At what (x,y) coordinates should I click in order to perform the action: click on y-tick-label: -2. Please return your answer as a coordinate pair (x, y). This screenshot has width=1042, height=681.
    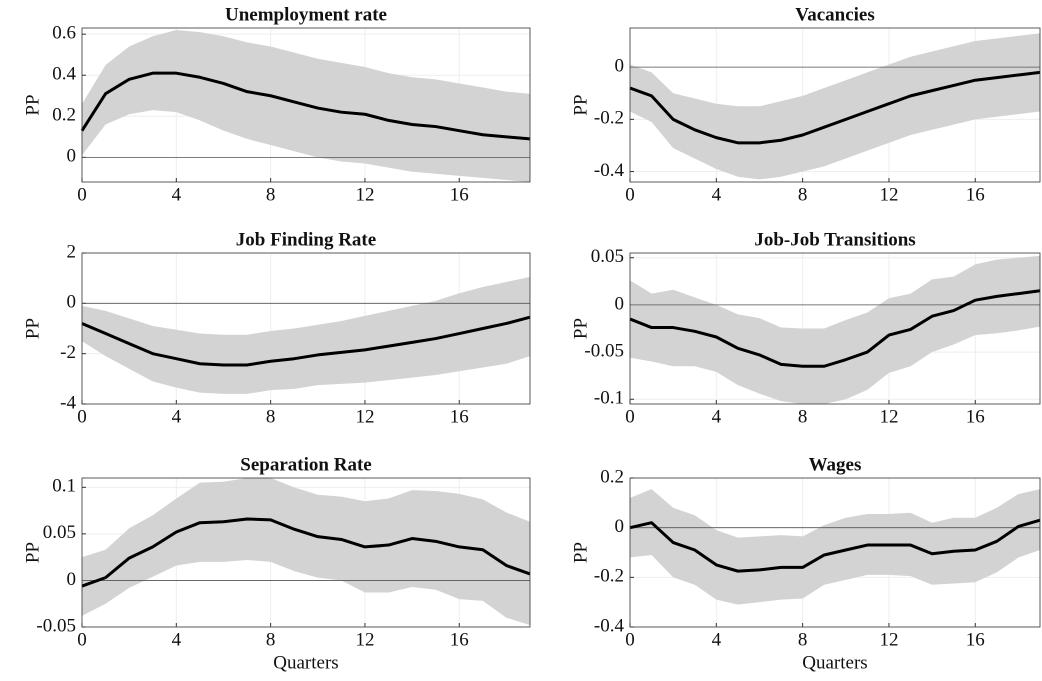
    Looking at the image, I should click on (68, 352).